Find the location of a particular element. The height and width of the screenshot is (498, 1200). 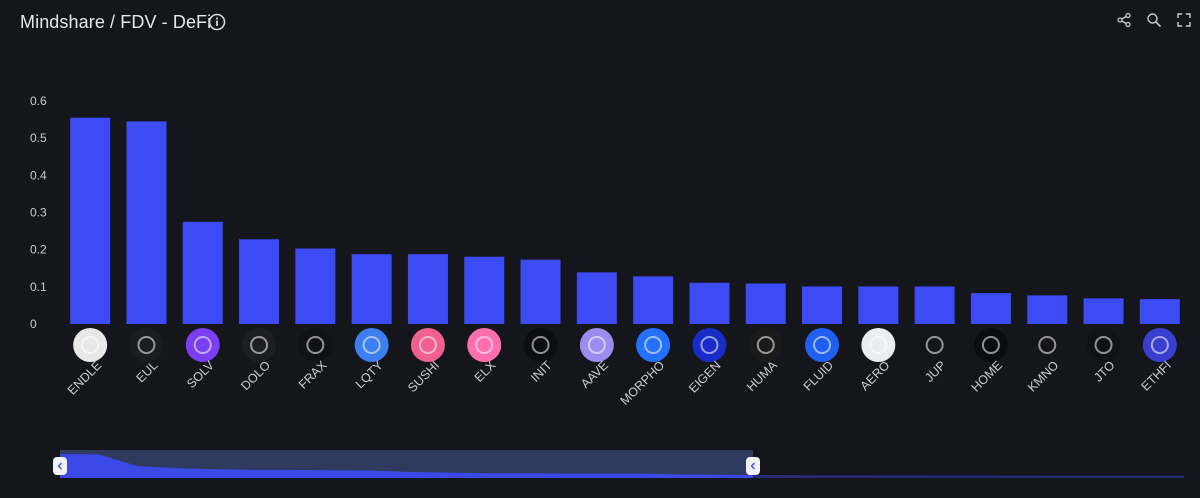

init-logo-icon is located at coordinates (540, 345).